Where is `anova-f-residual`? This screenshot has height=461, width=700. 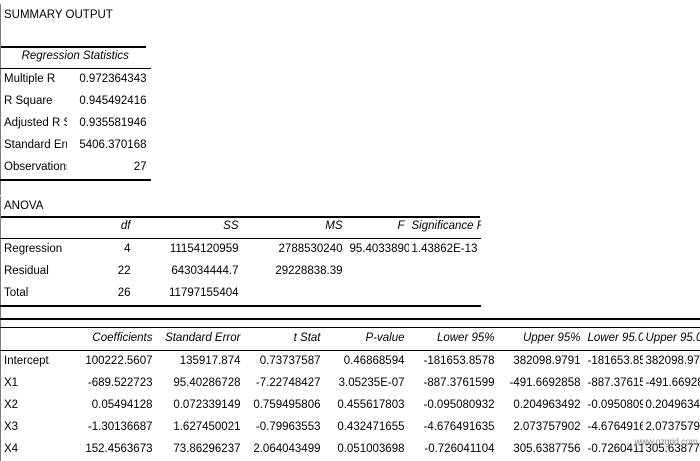
anova-f-residual is located at coordinates (378, 272).